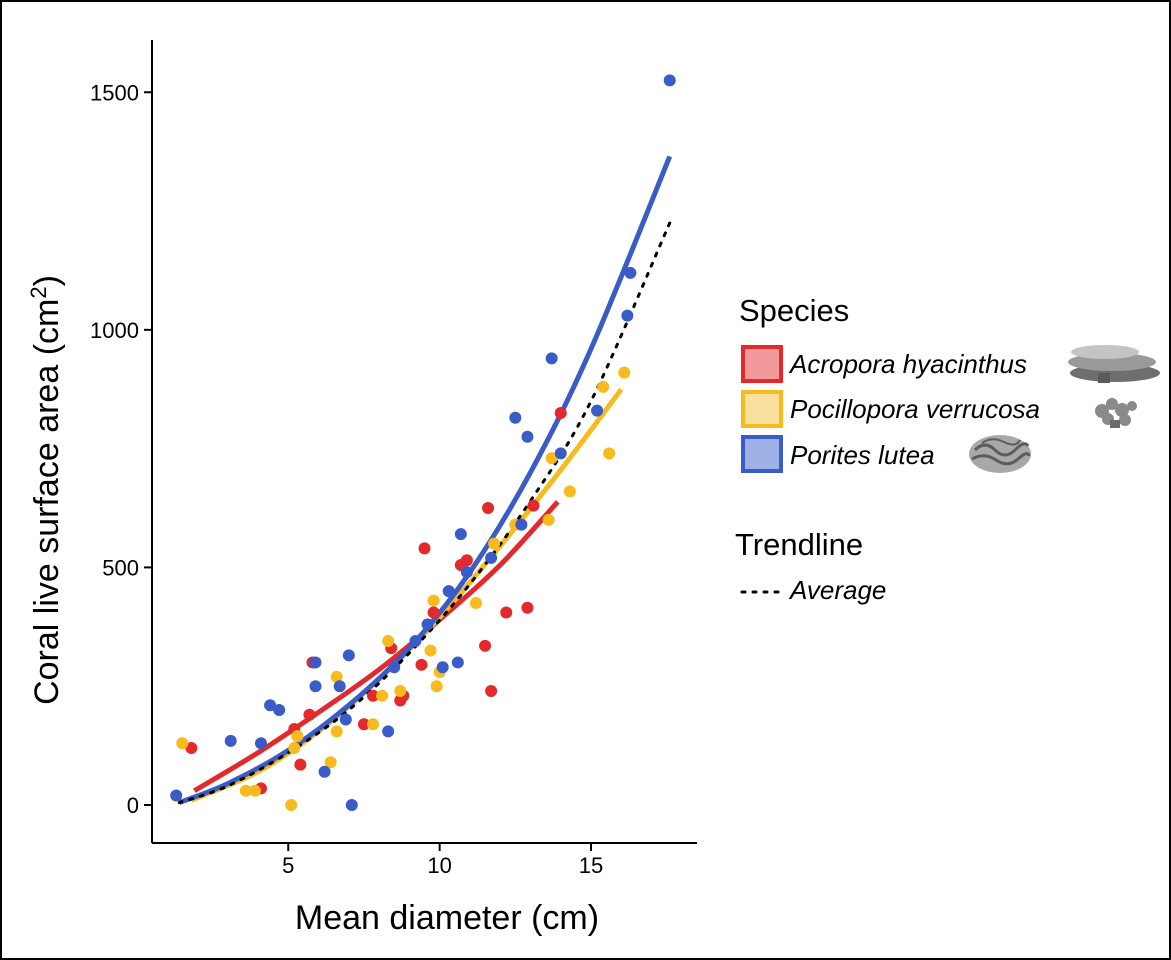  Describe the element at coordinates (447, 918) in the screenshot. I see `x-axis-title: Mean diameter (cm)` at that location.